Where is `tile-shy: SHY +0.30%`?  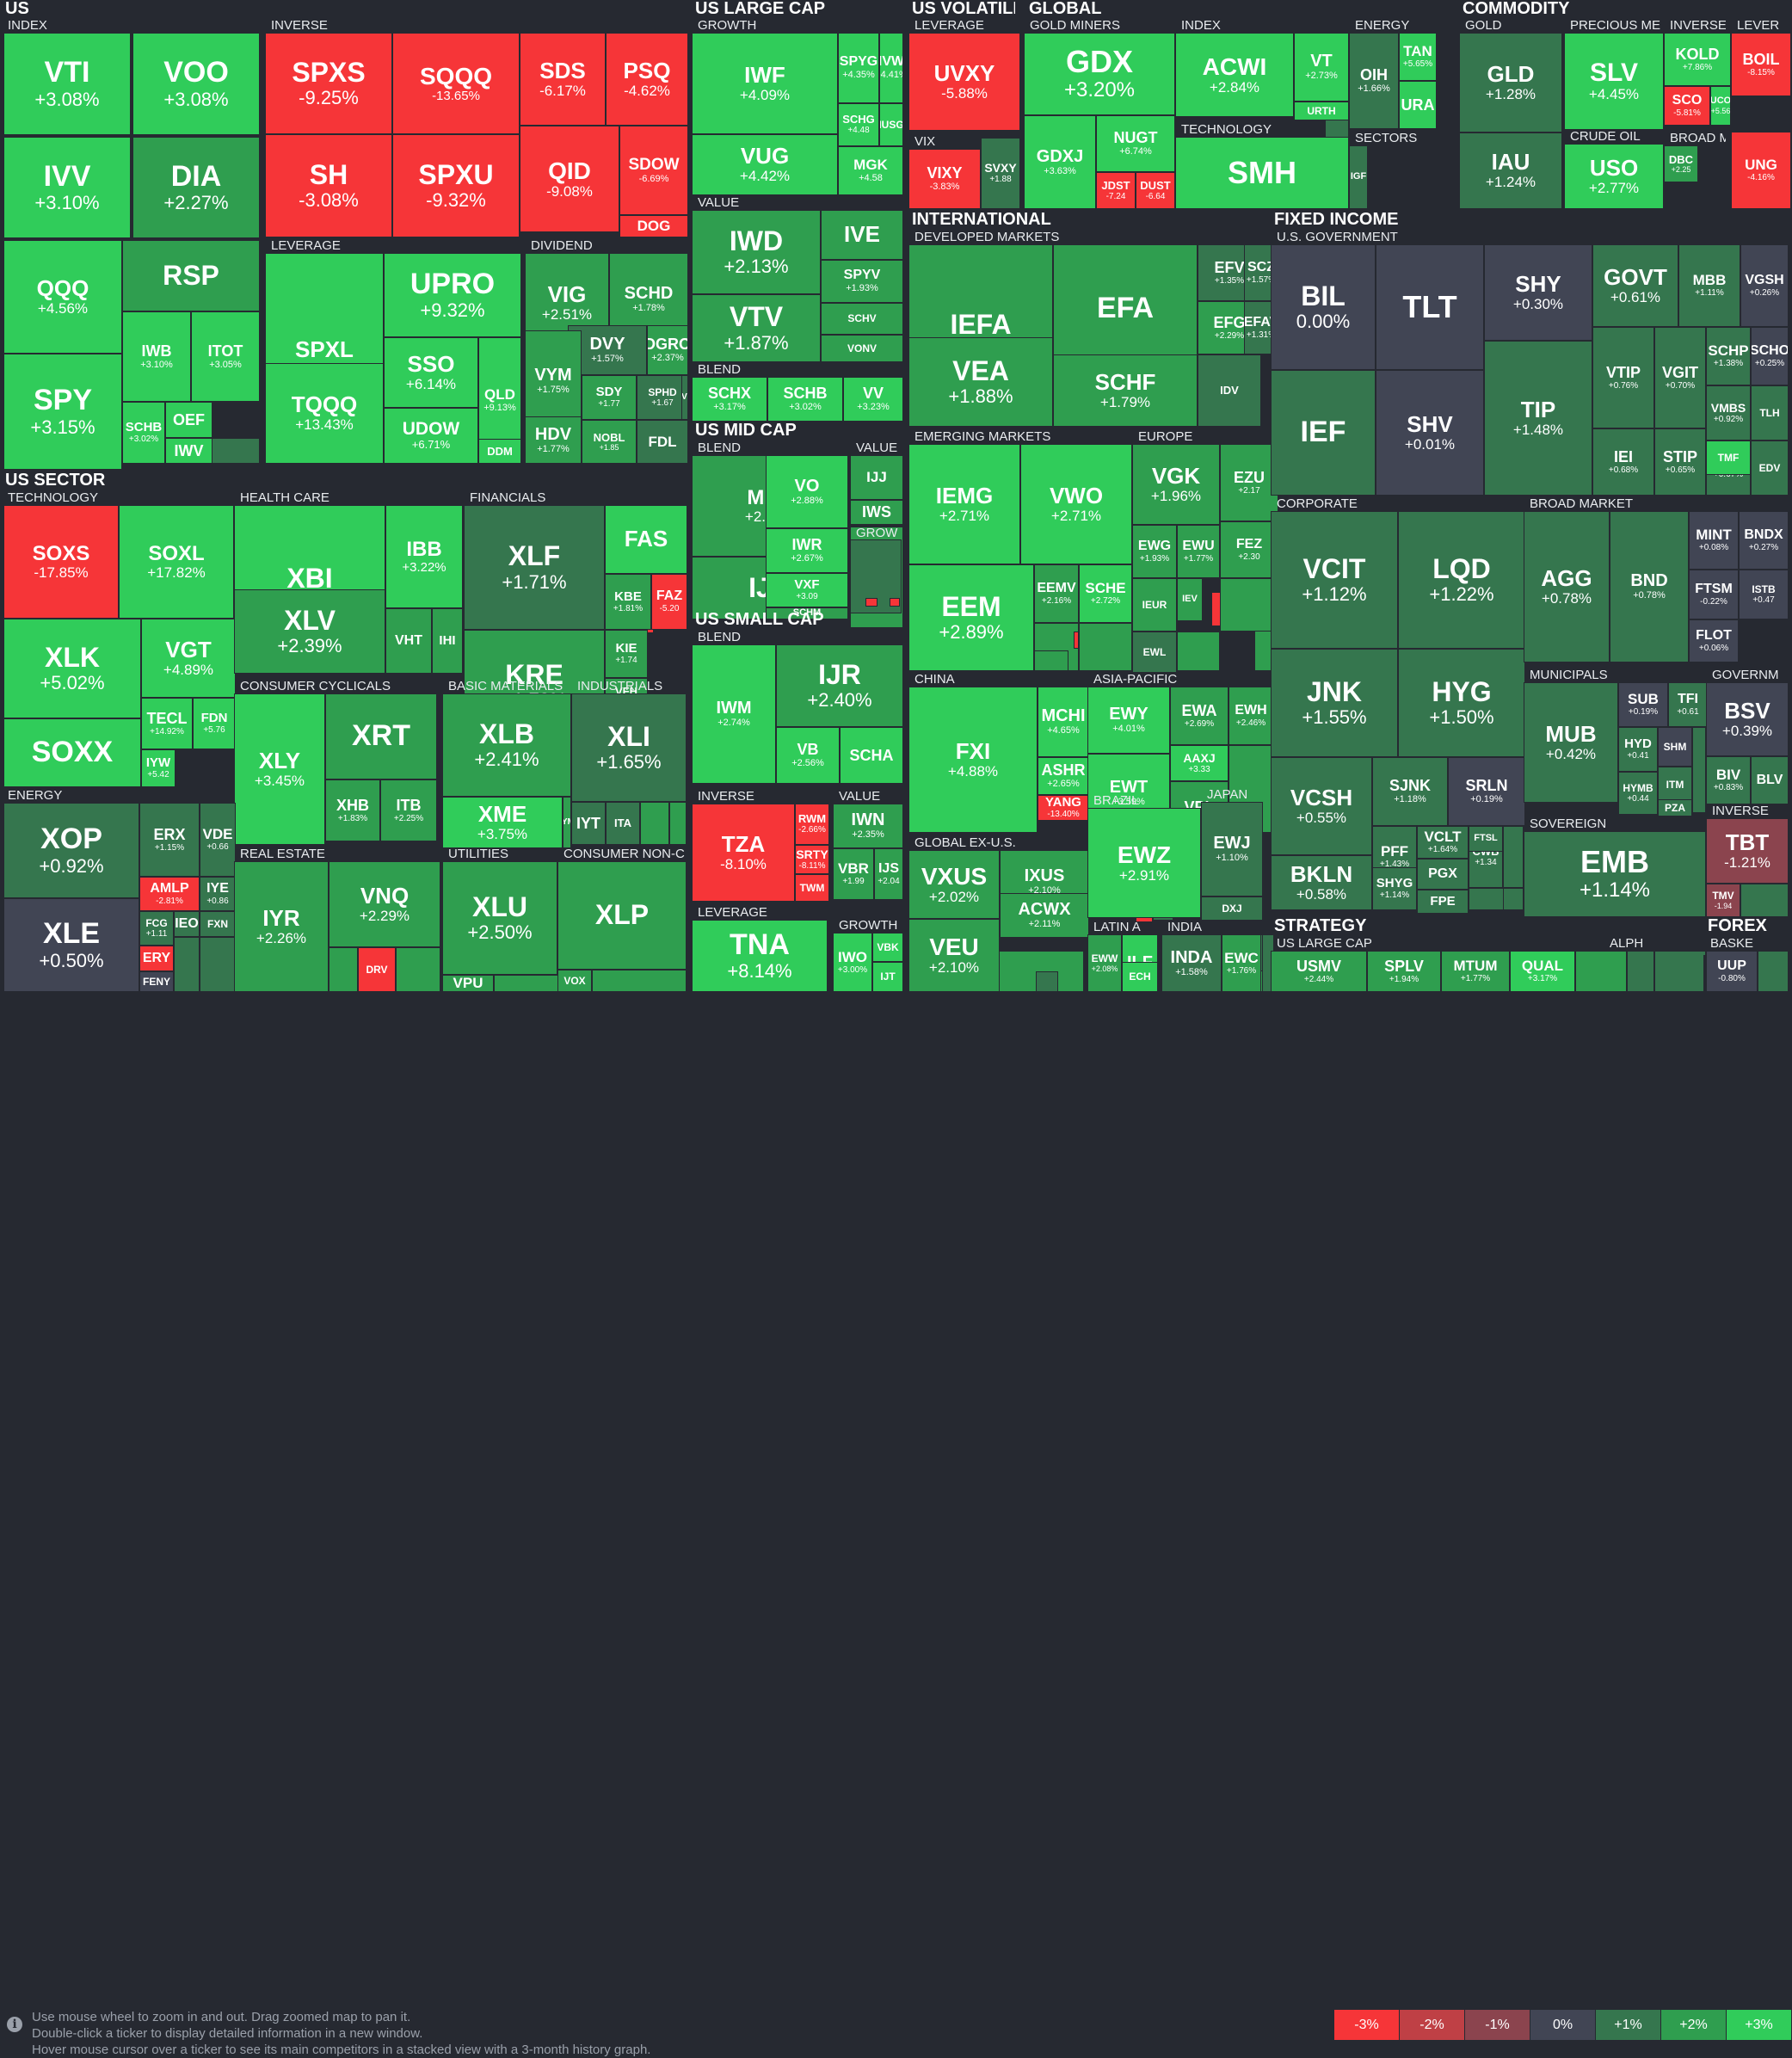
tile-shy: SHY +0.30% is located at coordinates (1538, 292).